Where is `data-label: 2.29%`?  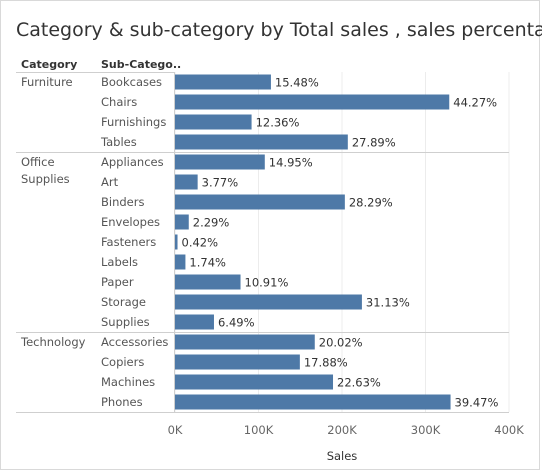 data-label: 2.29% is located at coordinates (211, 223).